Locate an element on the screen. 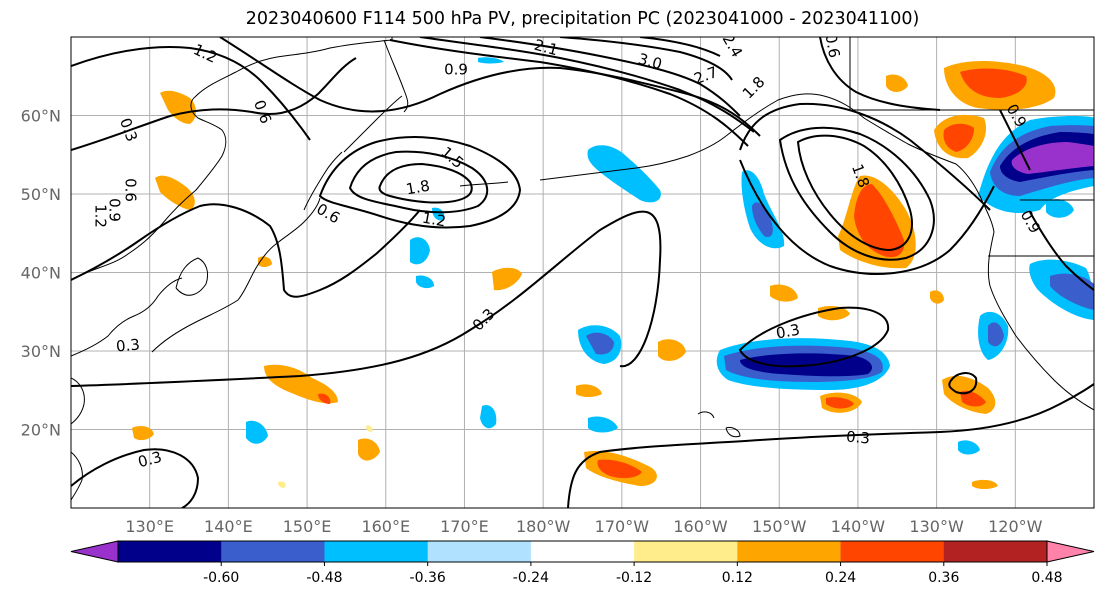 Image resolution: width=1105 pixels, height=601 pixels. lon-label: 170°E is located at coordinates (464, 526).